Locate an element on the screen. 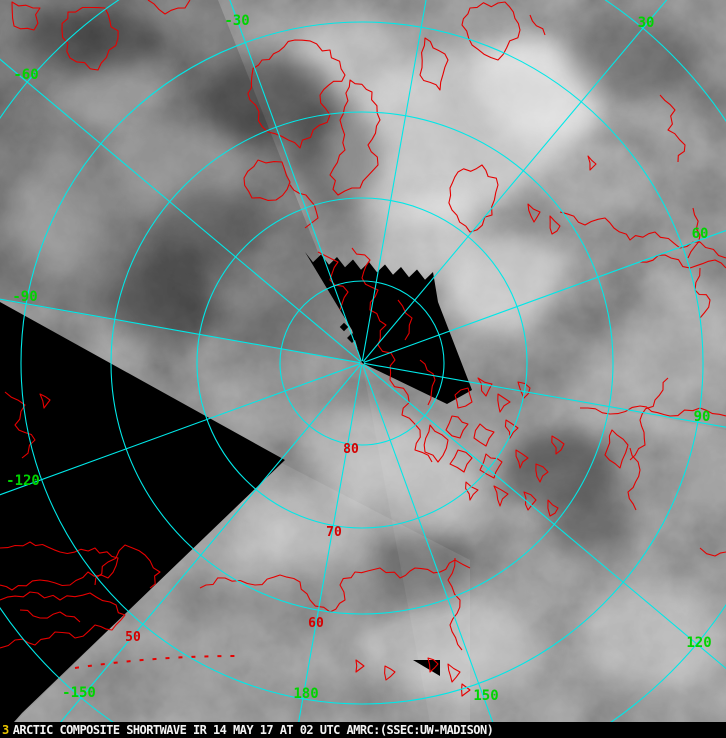 This screenshot has height=738, width=726. latitude-label: 60 is located at coordinates (316, 623).